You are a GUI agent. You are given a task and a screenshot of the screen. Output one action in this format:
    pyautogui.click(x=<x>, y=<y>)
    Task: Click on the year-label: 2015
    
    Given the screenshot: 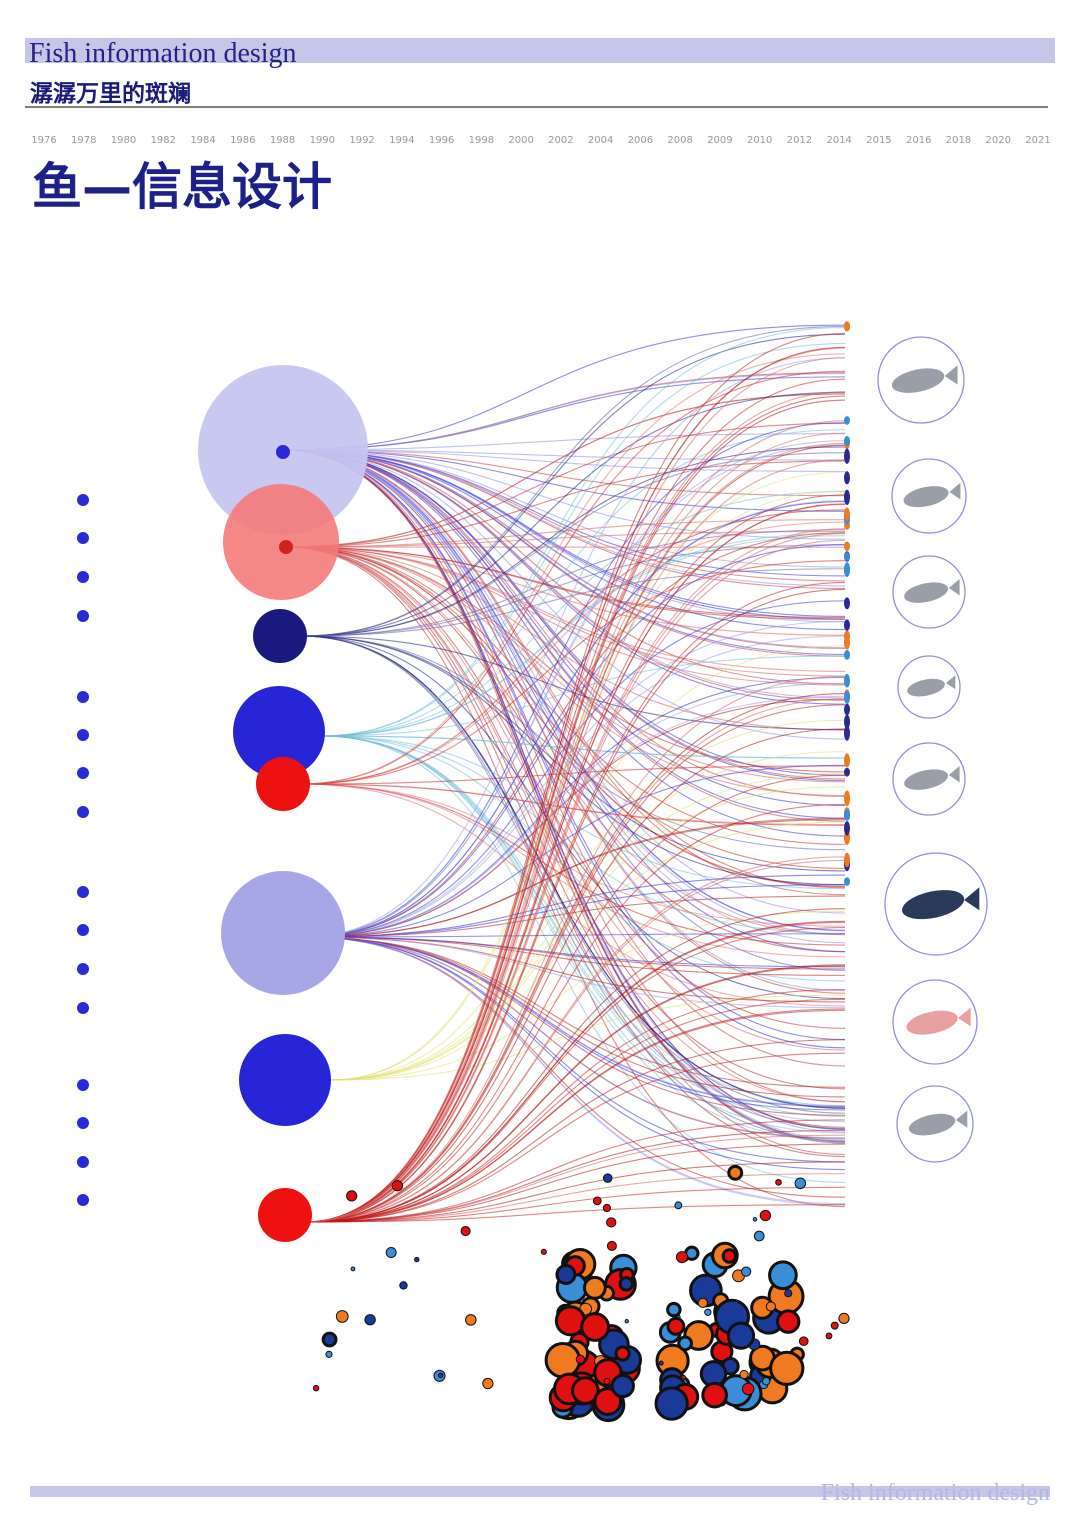 What is the action you would take?
    pyautogui.click(x=878, y=140)
    